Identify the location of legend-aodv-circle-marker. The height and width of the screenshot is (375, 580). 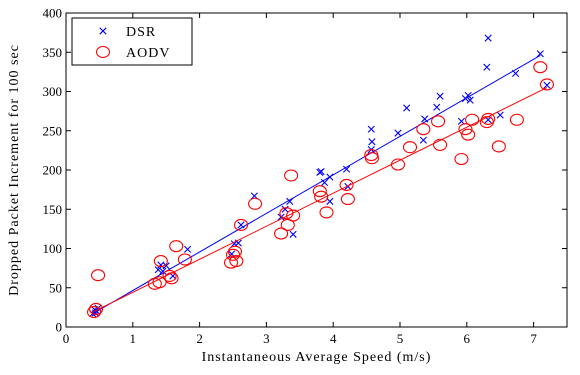
(103, 52).